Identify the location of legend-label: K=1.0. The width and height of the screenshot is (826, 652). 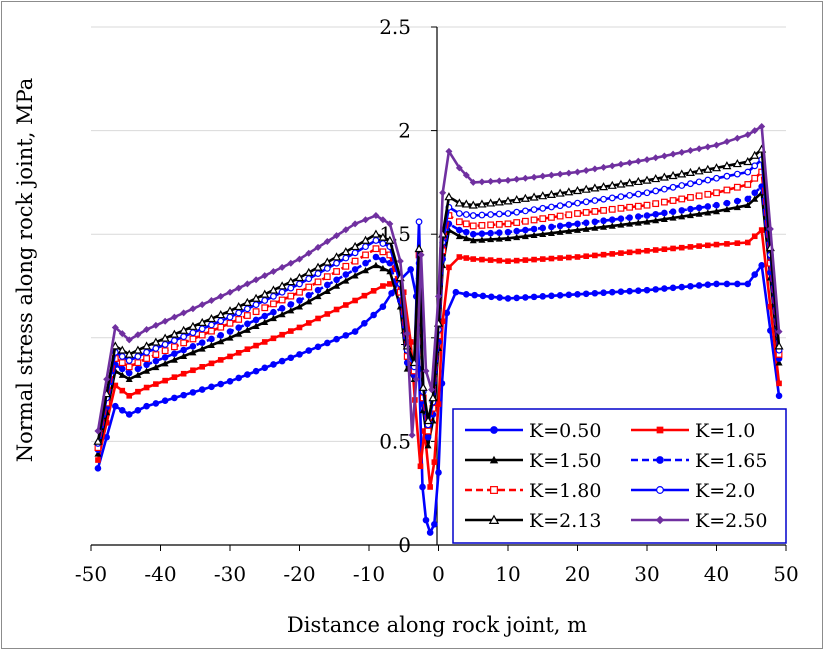
(725, 431).